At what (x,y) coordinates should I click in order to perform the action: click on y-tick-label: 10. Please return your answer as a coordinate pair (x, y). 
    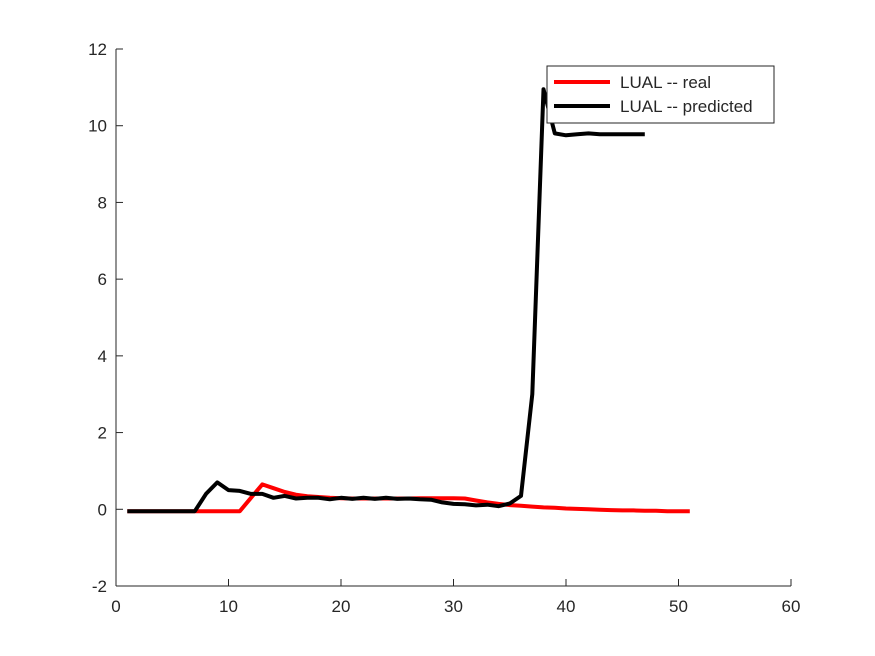
    Looking at the image, I should click on (97, 126).